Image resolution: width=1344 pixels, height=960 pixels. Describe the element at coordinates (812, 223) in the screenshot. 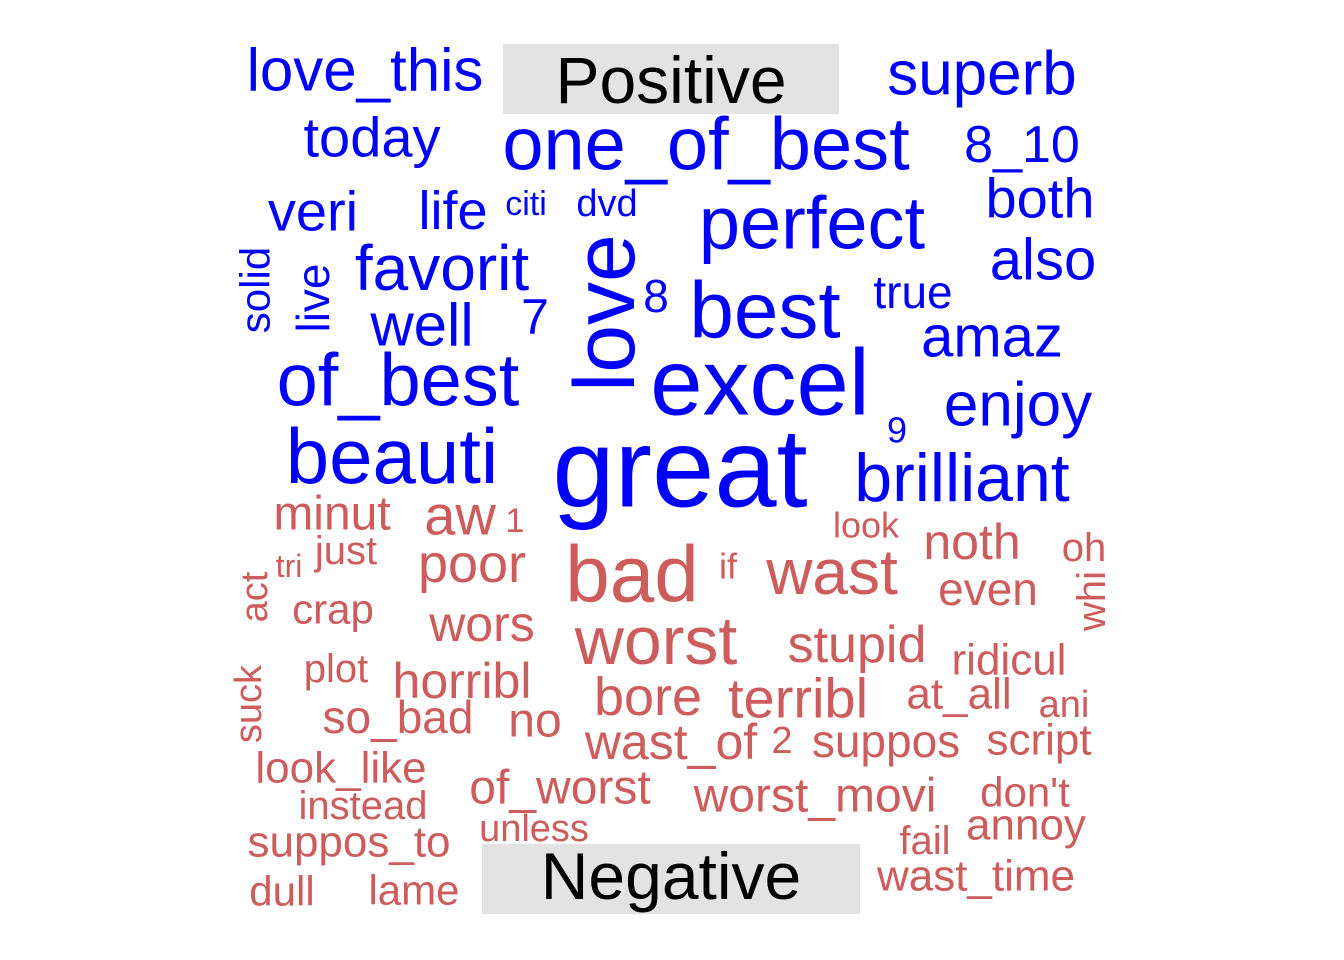

I see `positive-word: perfect` at that location.